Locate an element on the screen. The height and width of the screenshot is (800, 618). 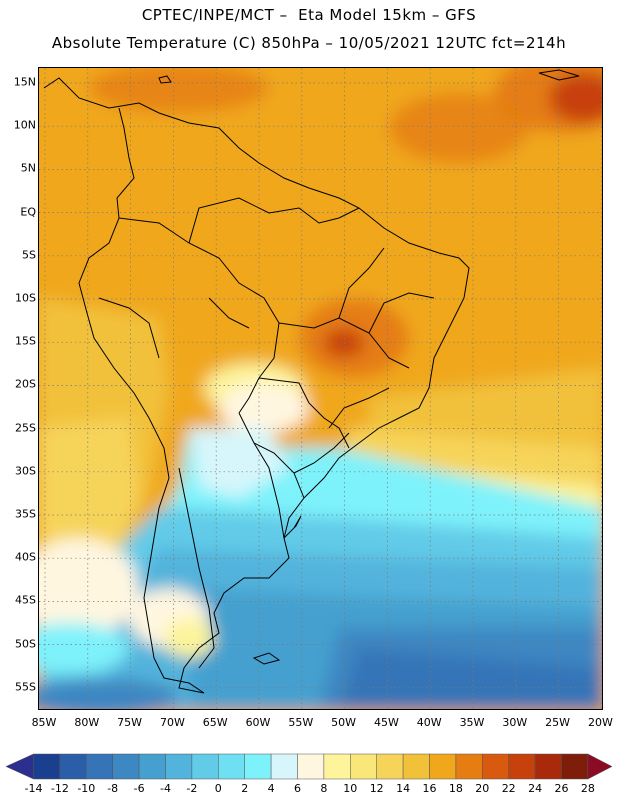
colorbar-tick-label: 0 is located at coordinates (218, 788).